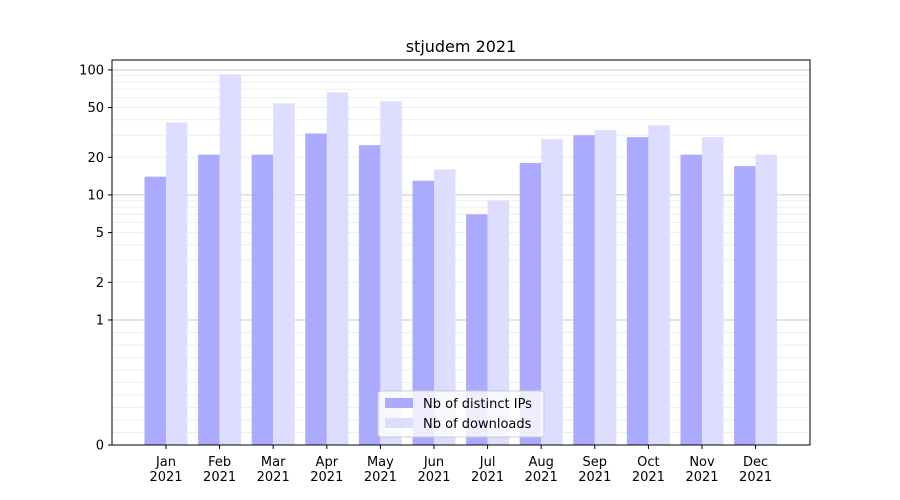  I want to click on x-tick-label: Oct 2021, so click(648, 470).